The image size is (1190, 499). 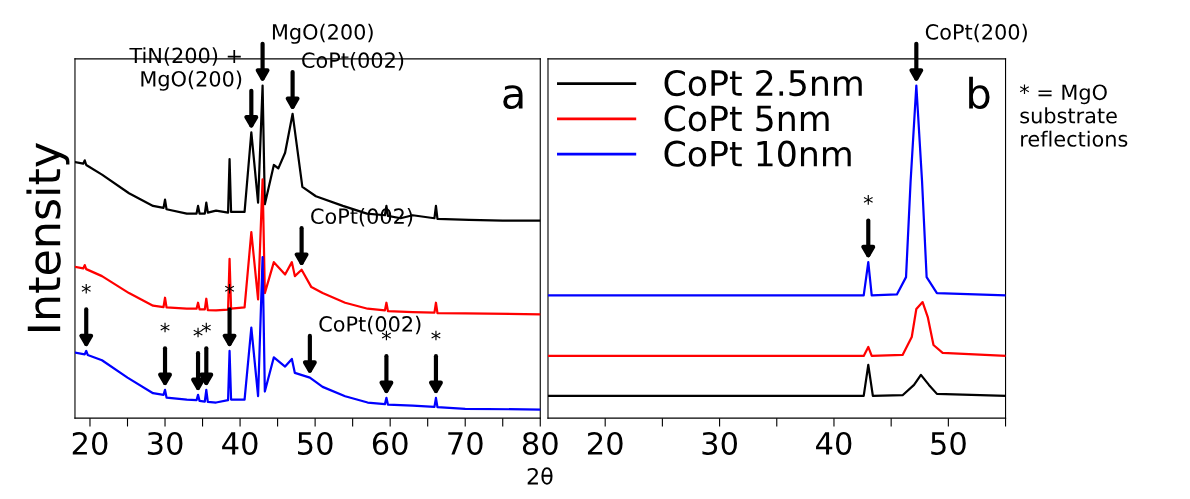 What do you see at coordinates (757, 153) in the screenshot?
I see `legend-label: CoPt 10nm` at bounding box center [757, 153].